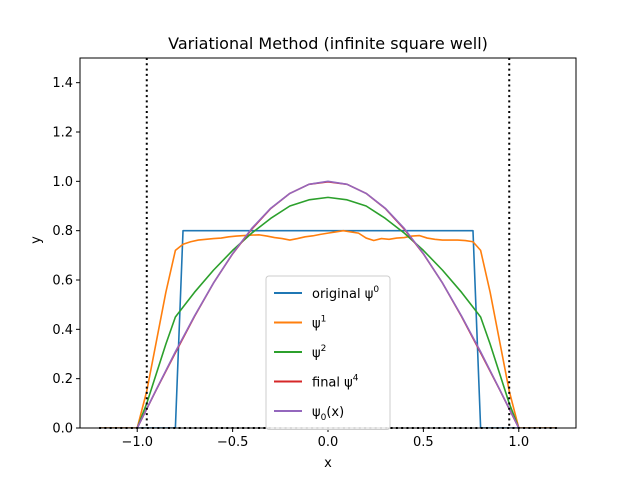 The image size is (640, 480). I want to click on y-tick-label-1: 0.2, so click(62, 379).